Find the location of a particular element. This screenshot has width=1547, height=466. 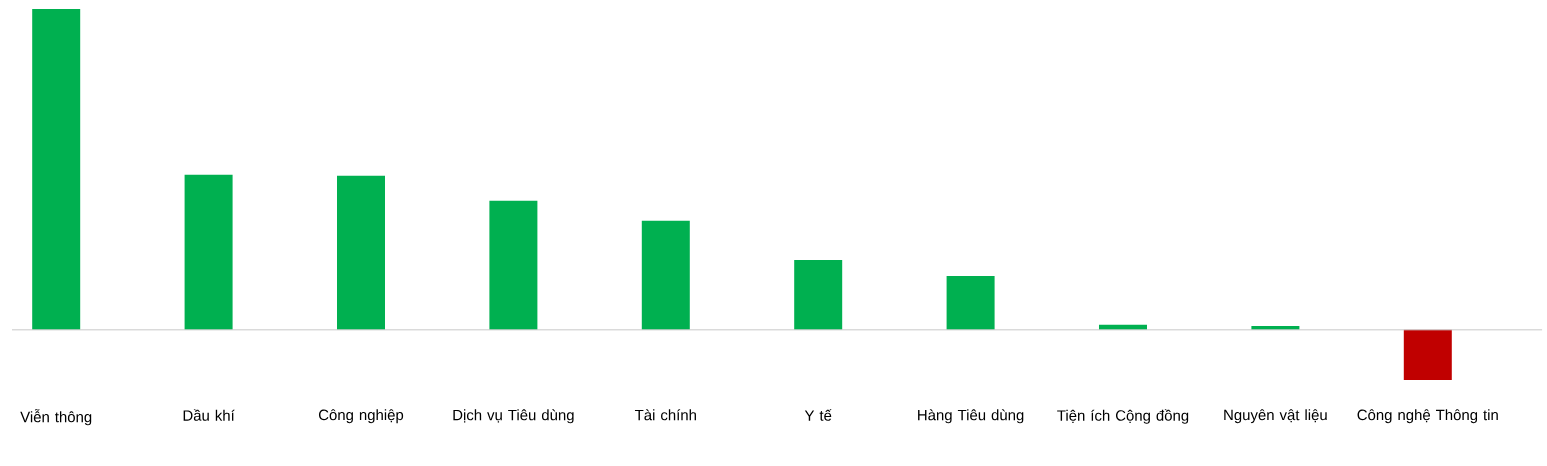

x-tick-label: Nguyên vật liệu is located at coordinates (1275, 416).